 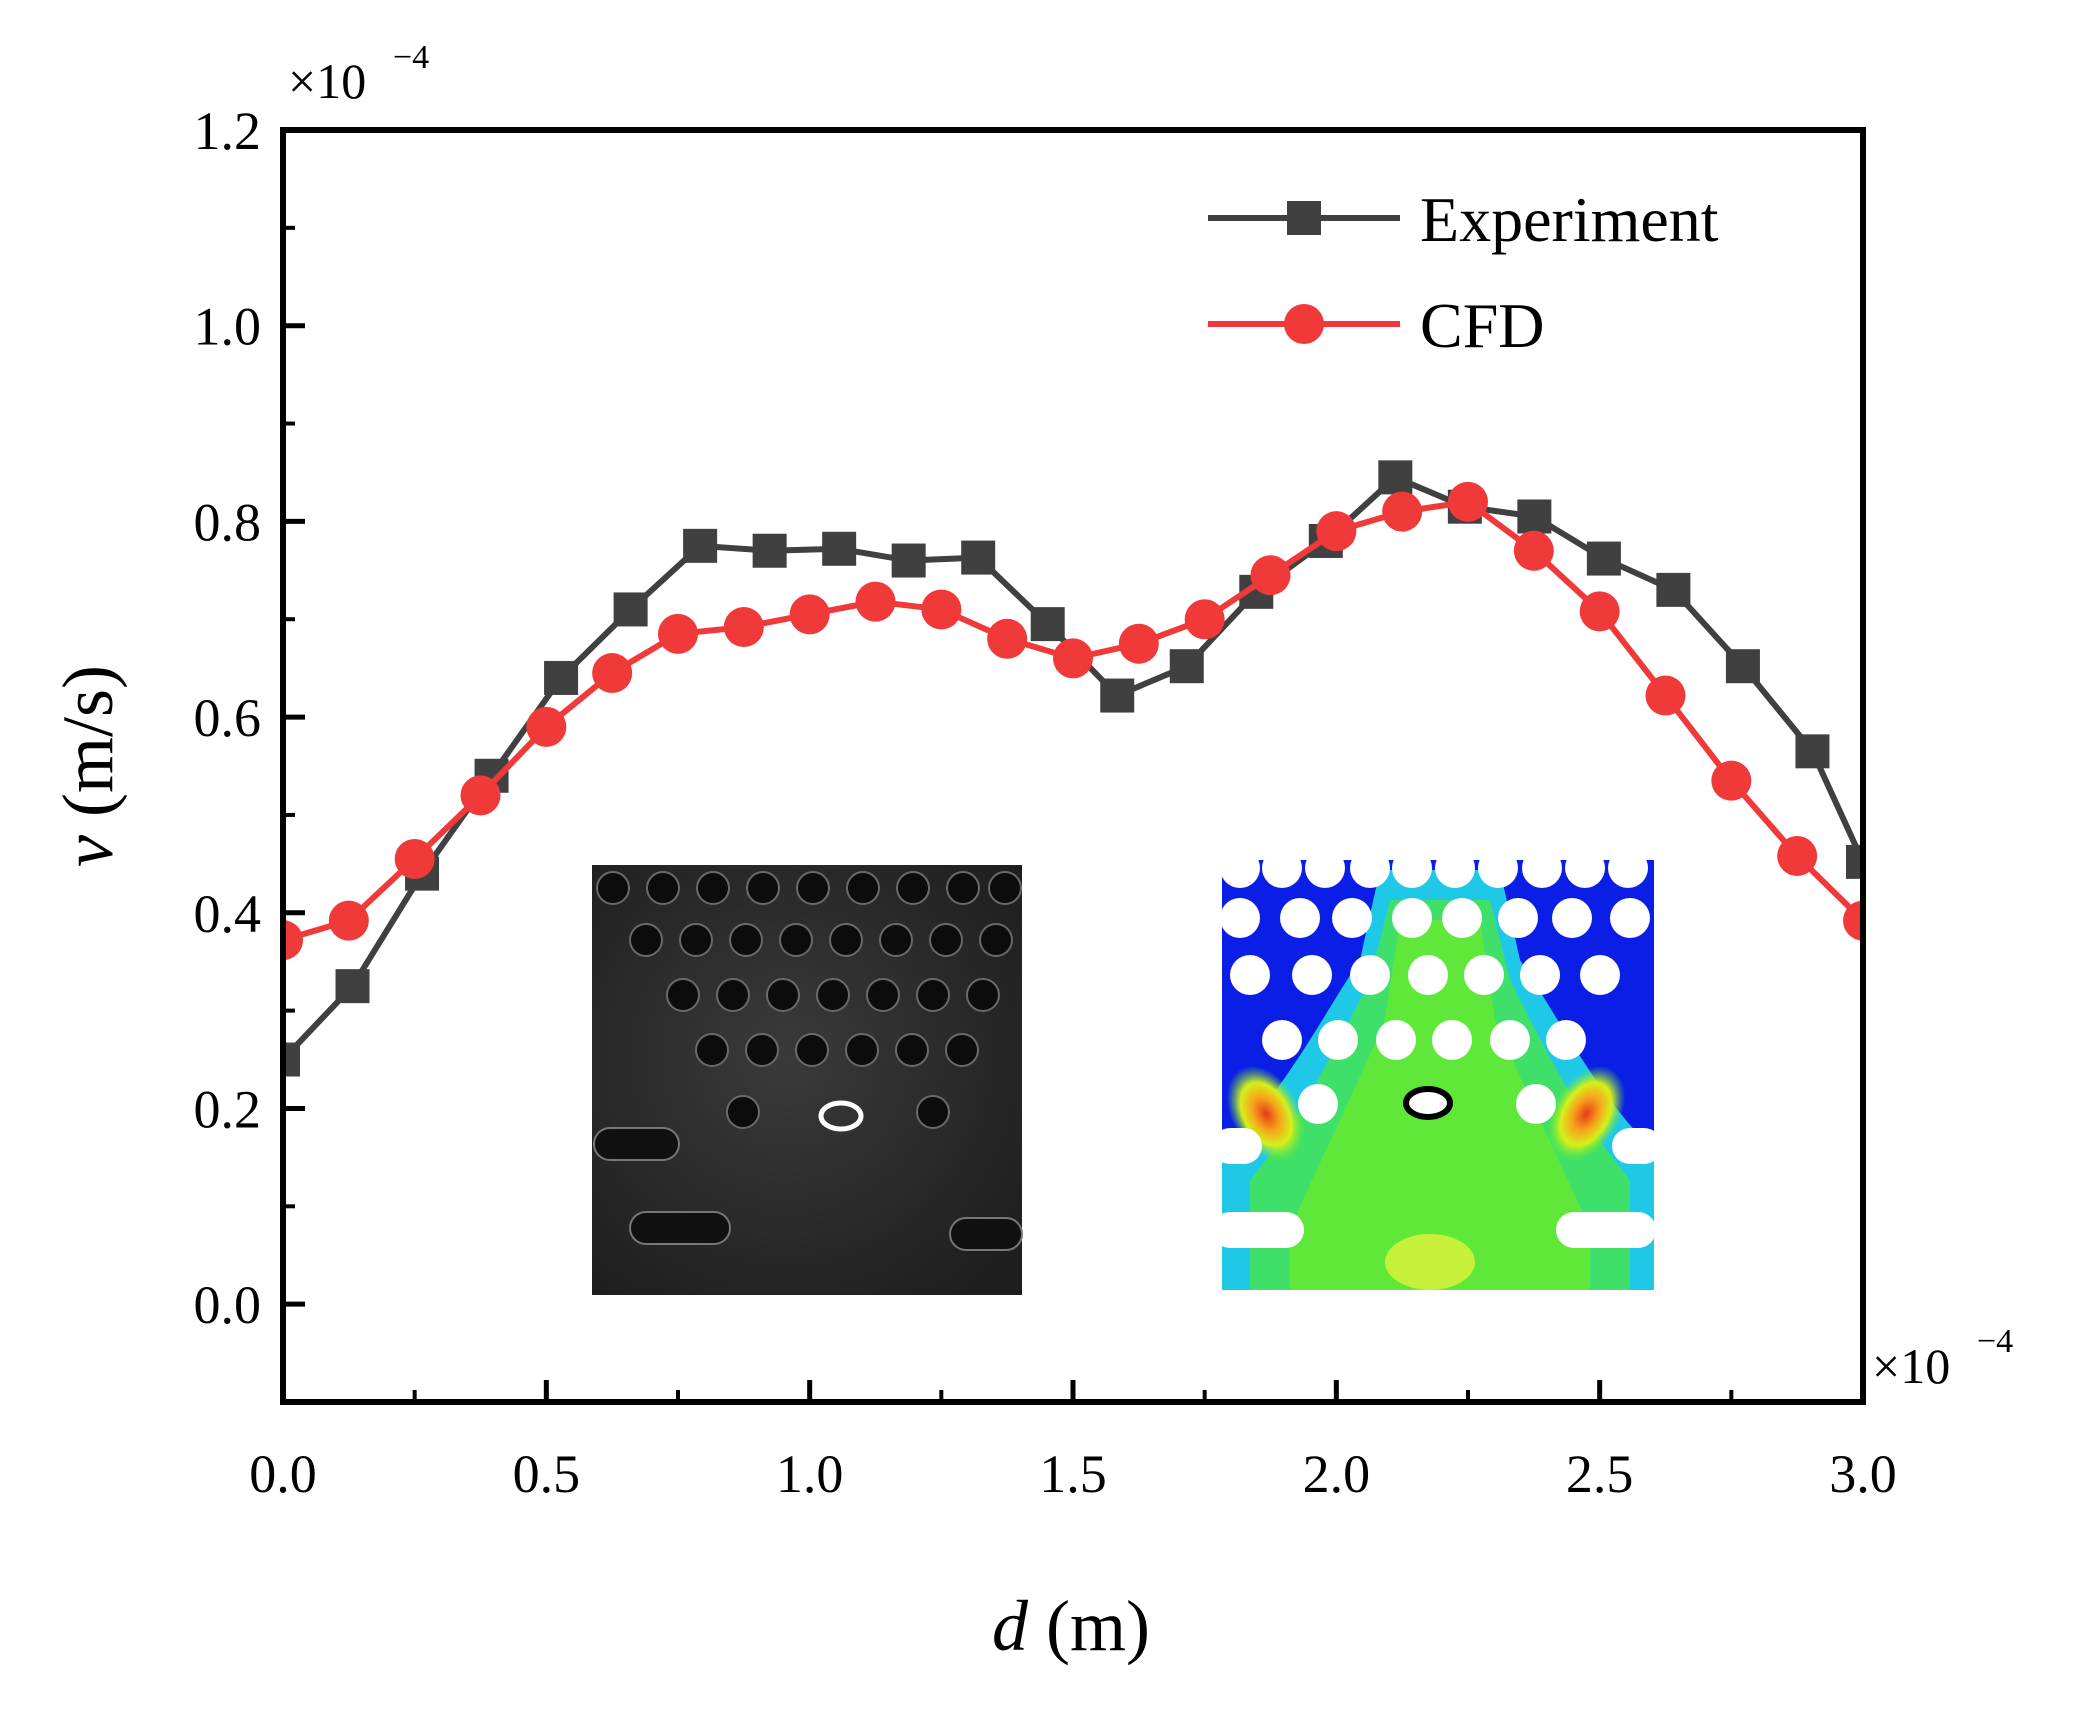 What do you see at coordinates (327, 81) in the screenshot?
I see `svg-text: ×10` at bounding box center [327, 81].